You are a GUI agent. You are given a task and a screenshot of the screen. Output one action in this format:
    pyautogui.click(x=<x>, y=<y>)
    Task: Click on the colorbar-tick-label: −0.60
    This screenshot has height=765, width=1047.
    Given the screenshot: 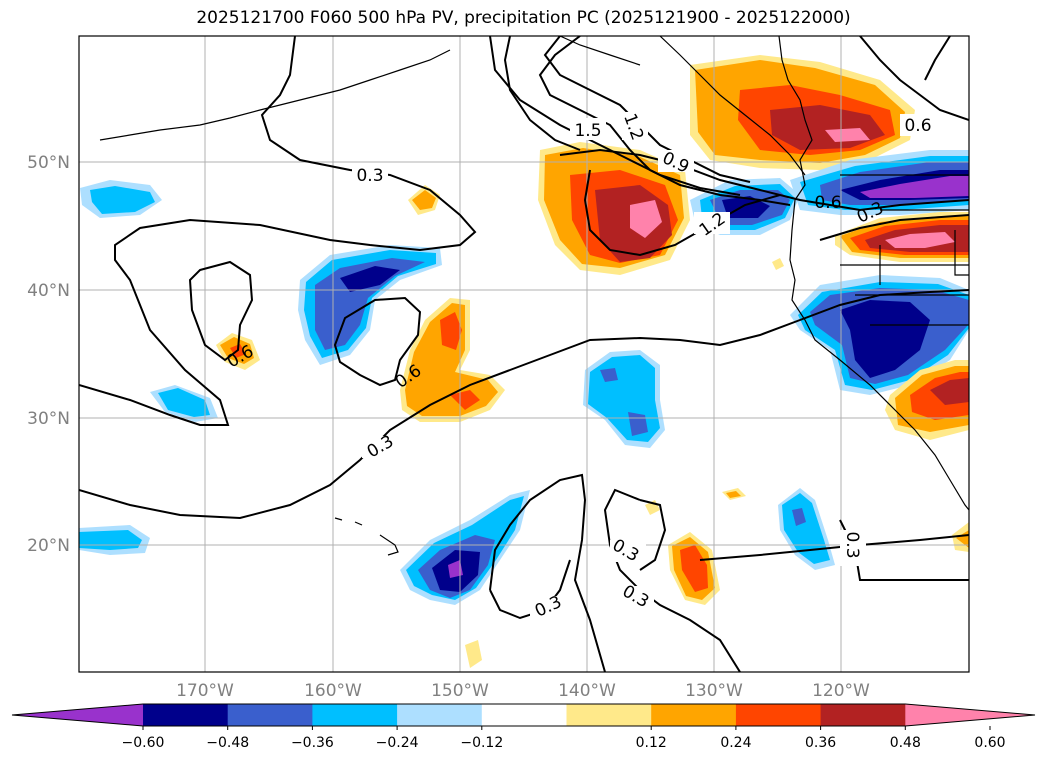 What is the action you would take?
    pyautogui.click(x=143, y=743)
    